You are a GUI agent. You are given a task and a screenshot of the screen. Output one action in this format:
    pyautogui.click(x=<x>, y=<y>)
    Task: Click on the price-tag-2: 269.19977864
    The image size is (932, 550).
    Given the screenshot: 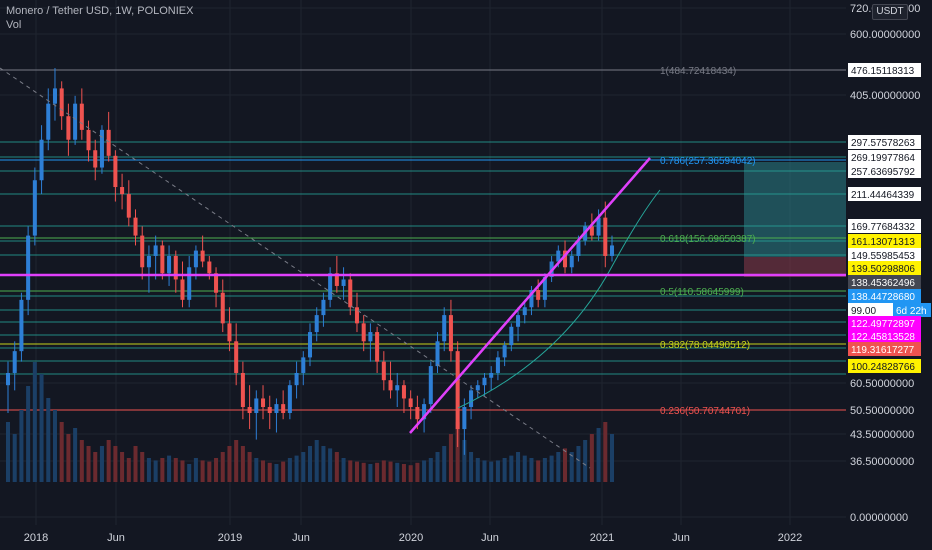 What is the action you would take?
    pyautogui.click(x=883, y=158)
    